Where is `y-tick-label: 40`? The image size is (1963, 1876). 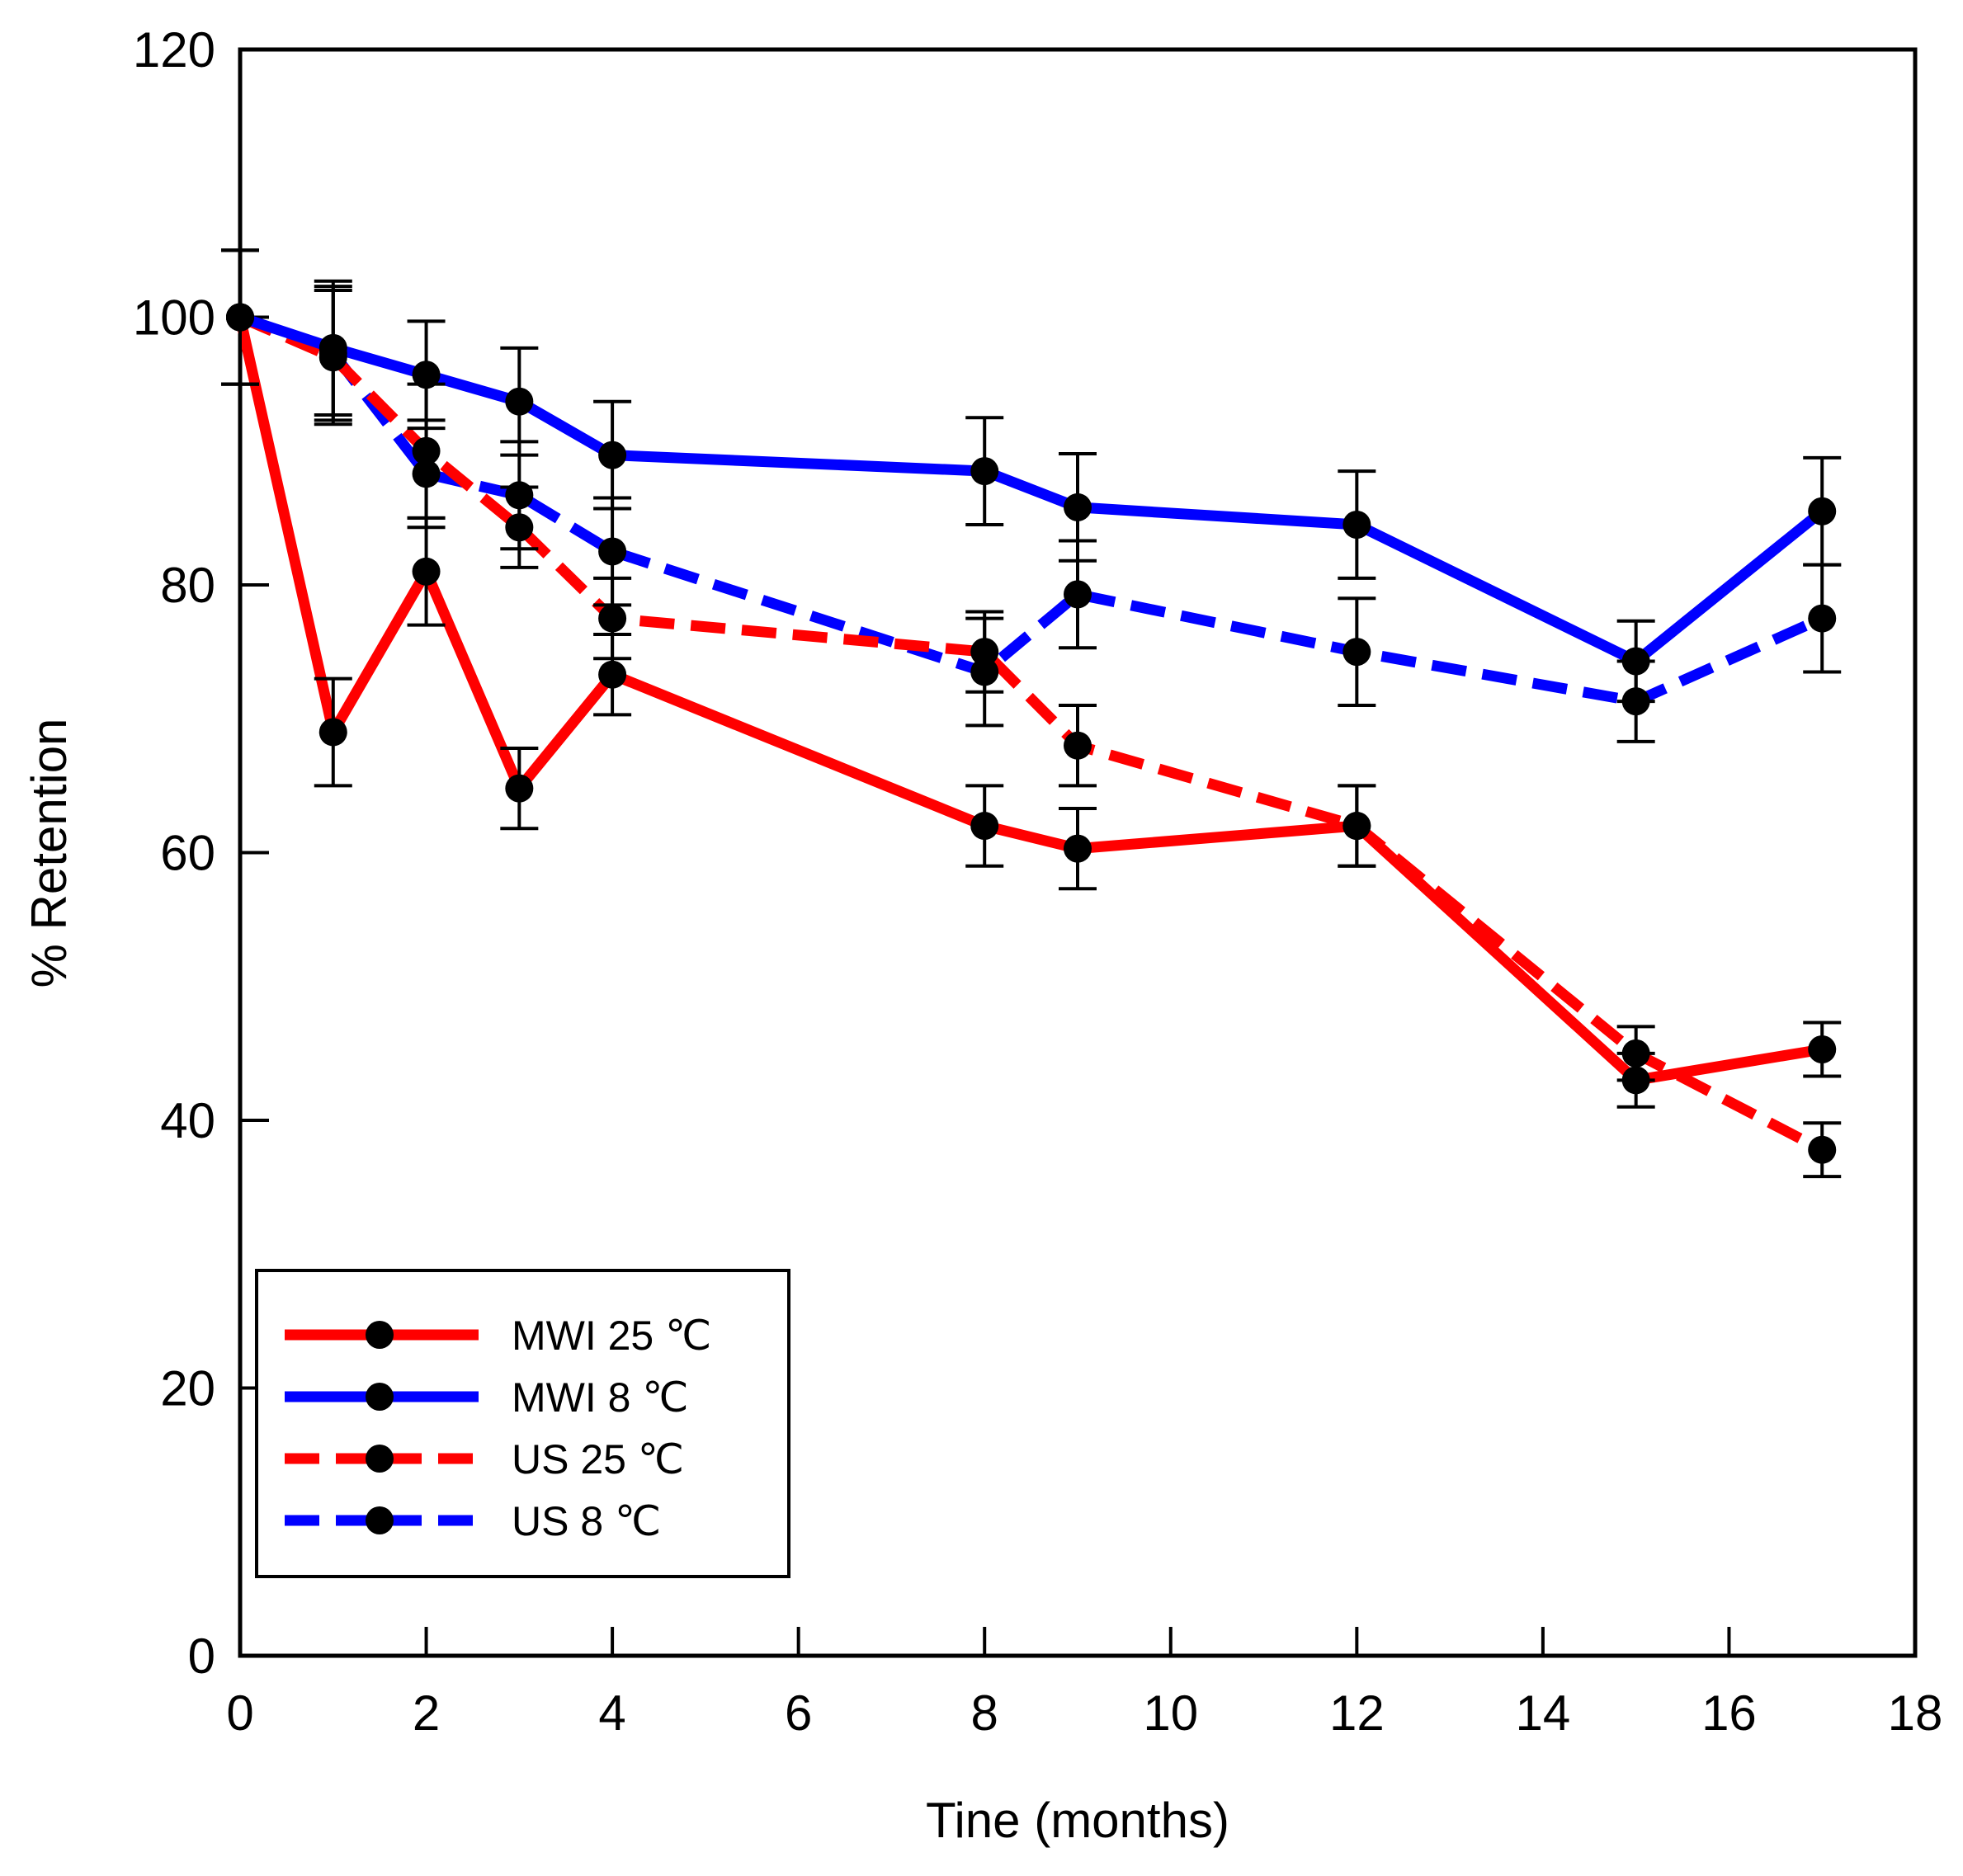
y-tick-label: 40 is located at coordinates (187, 1120).